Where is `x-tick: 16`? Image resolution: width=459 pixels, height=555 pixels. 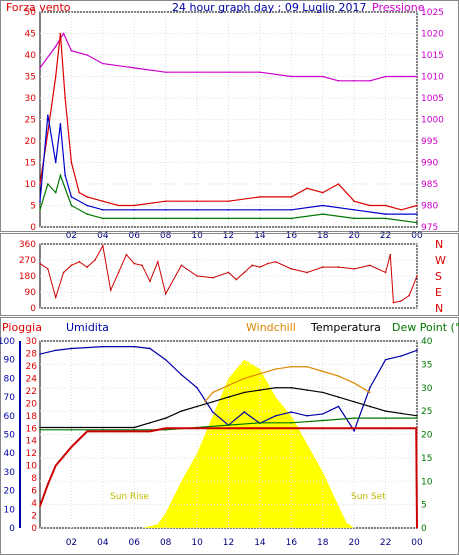
x-tick: 16 is located at coordinates (292, 543).